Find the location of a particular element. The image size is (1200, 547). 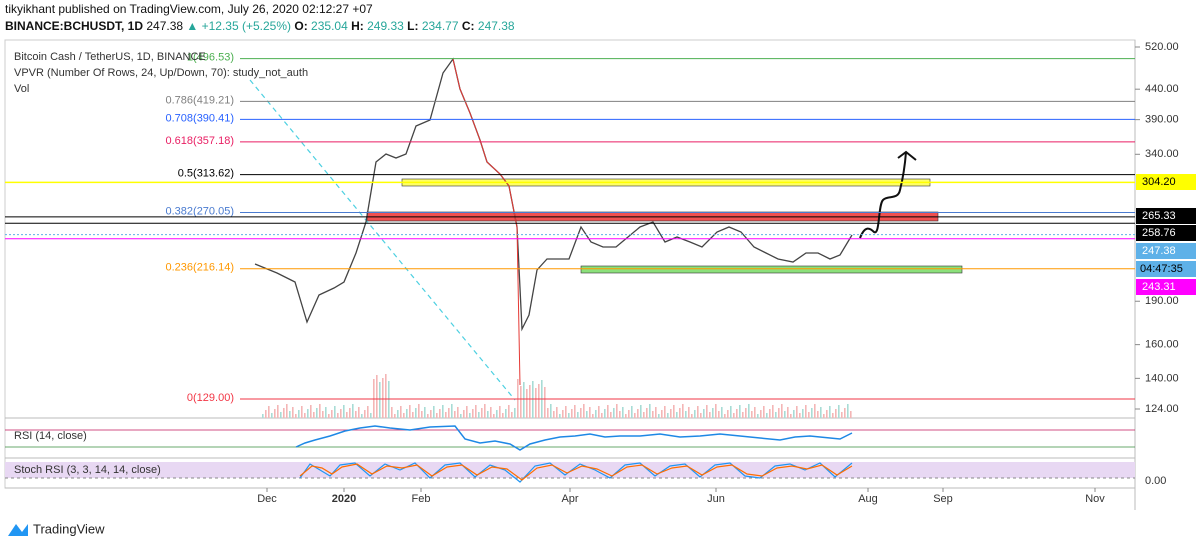

fib-label: 0.618(357.18) is located at coordinates (200, 141).